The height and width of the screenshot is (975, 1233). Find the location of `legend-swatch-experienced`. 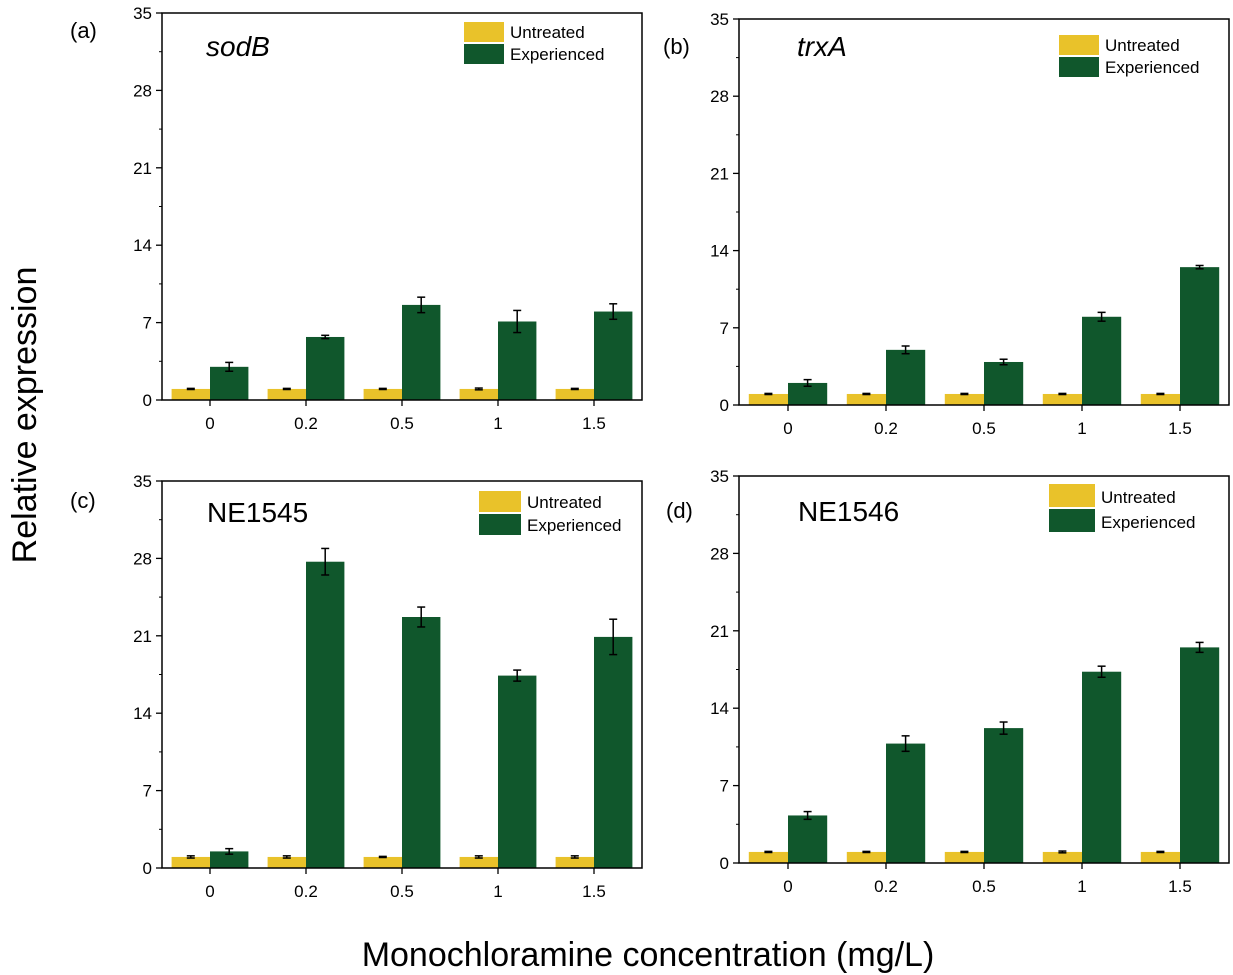

legend-swatch-experienced is located at coordinates (484, 54).